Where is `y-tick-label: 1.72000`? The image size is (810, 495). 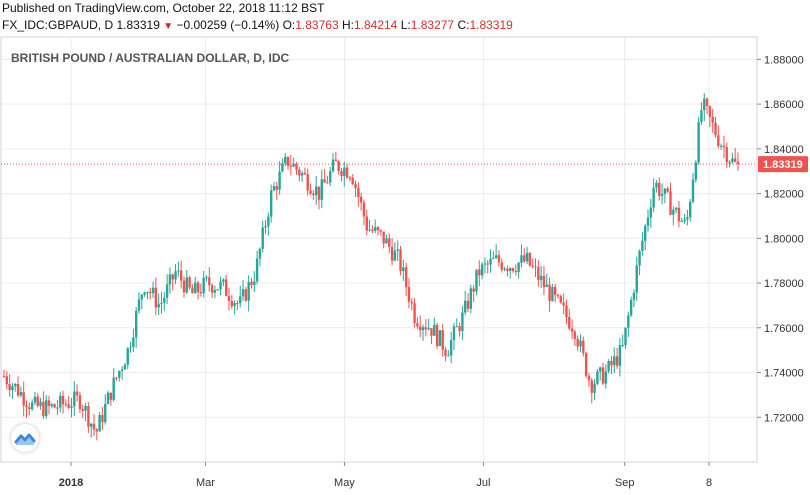
y-tick-label: 1.72000 is located at coordinates (784, 418).